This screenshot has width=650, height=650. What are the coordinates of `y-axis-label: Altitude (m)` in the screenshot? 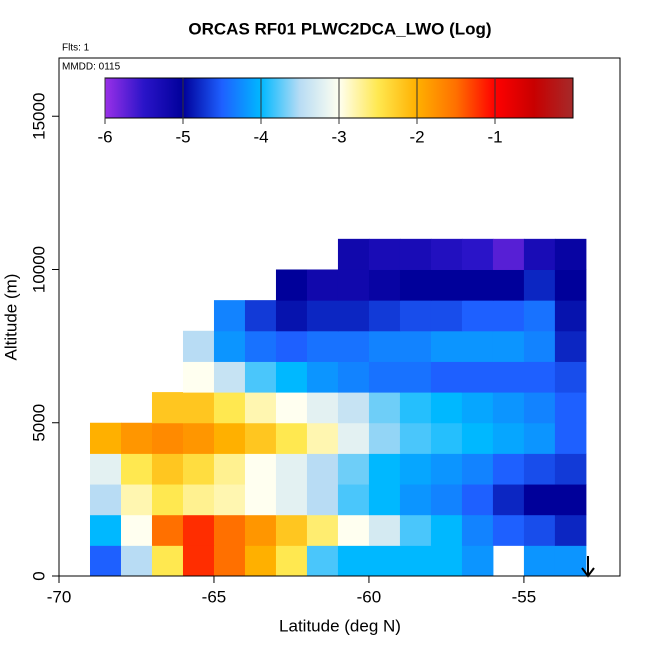 It's located at (10, 317).